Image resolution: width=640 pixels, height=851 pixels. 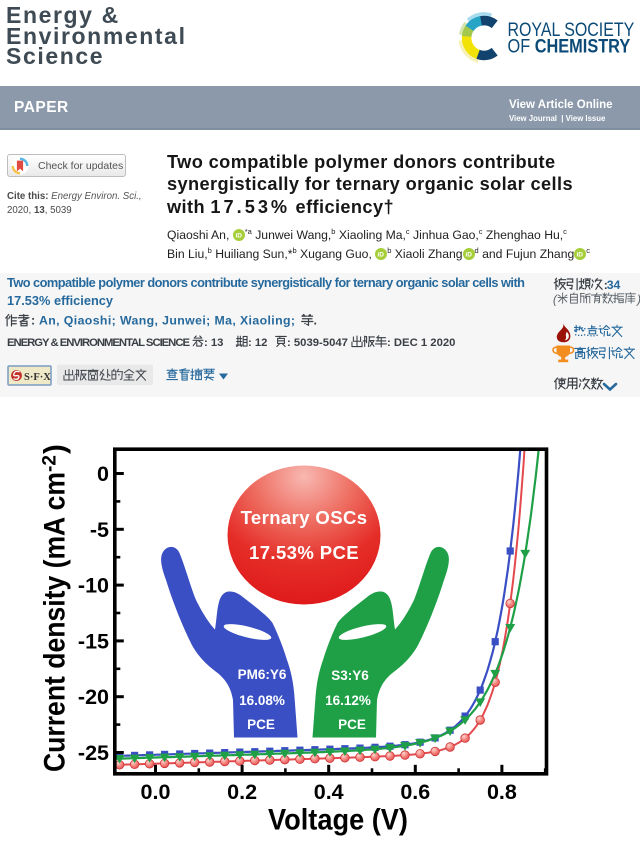 What do you see at coordinates (103, 474) in the screenshot?
I see `svg-text: 0` at bounding box center [103, 474].